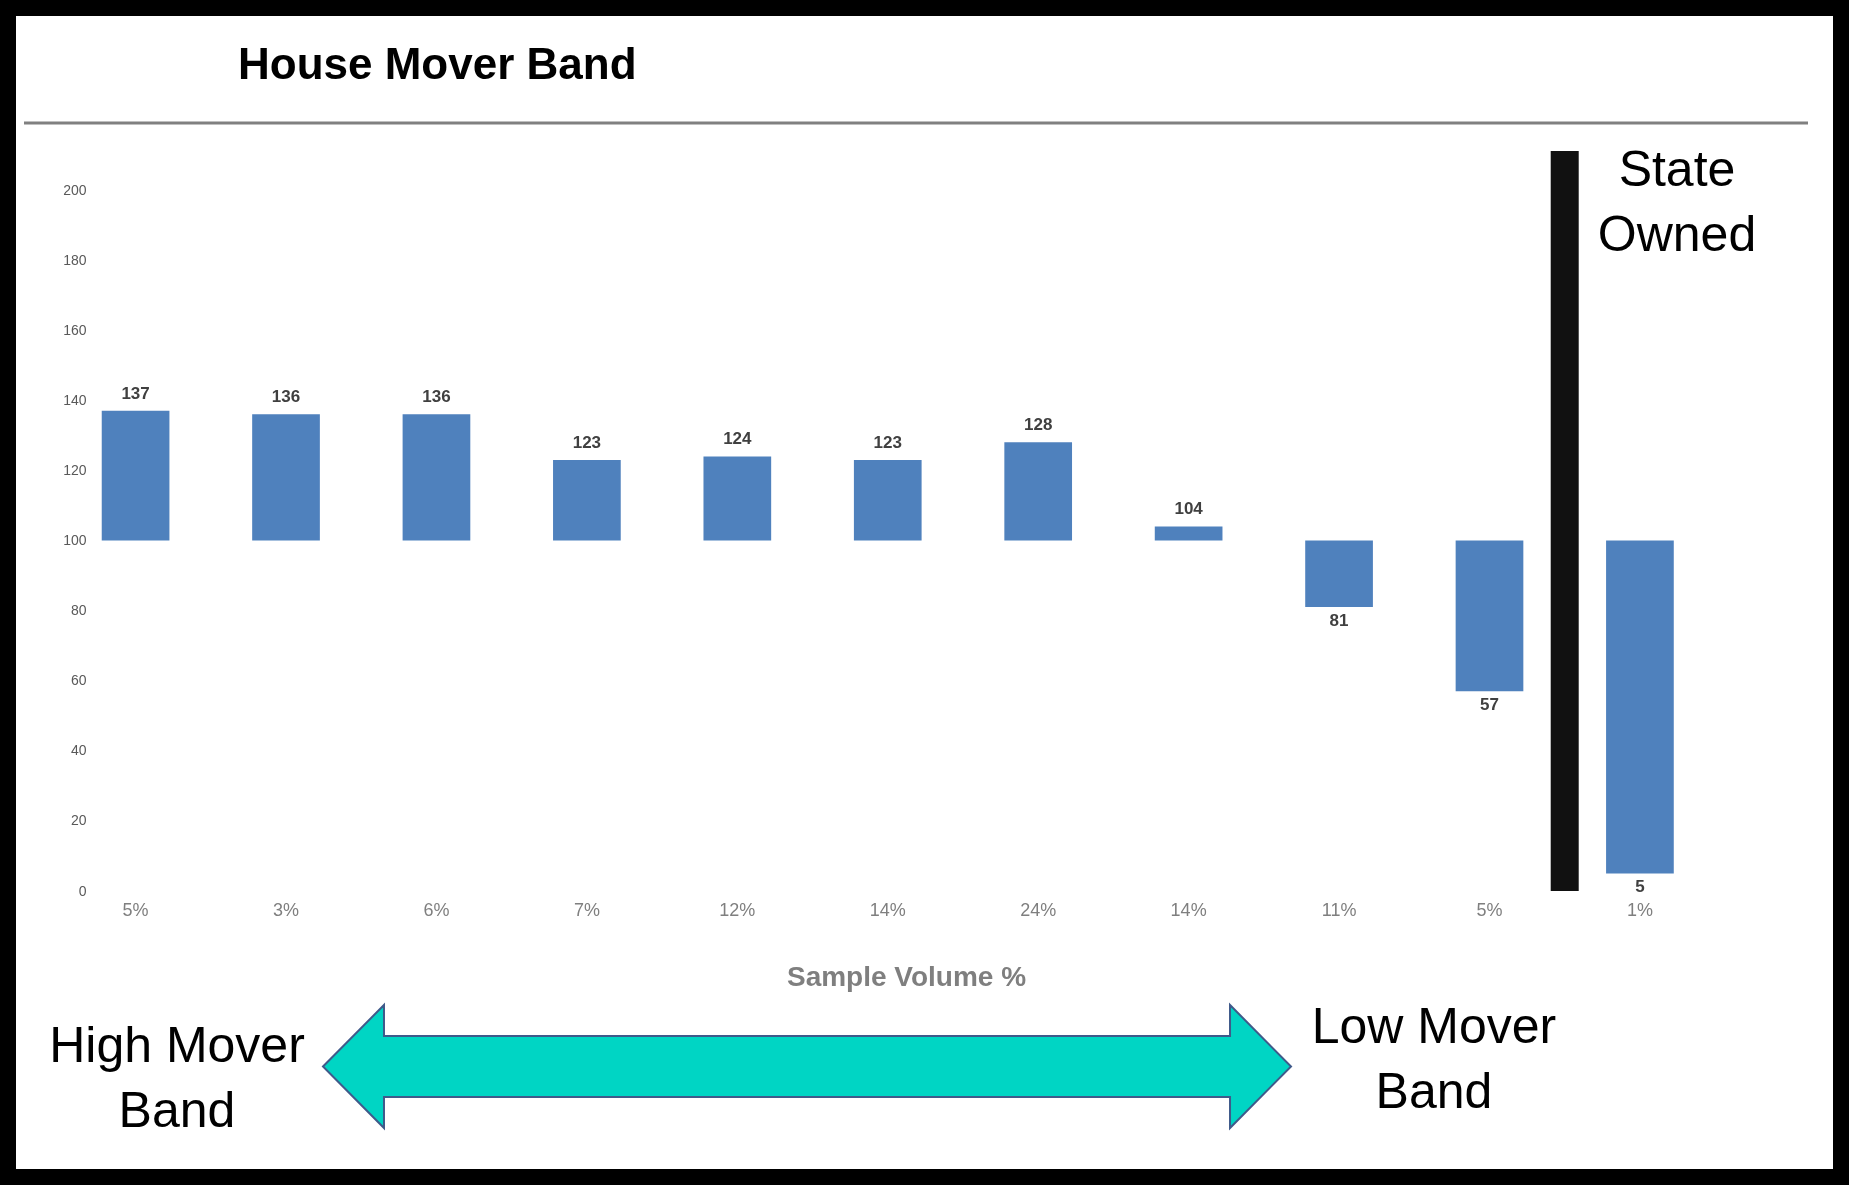 This screenshot has height=1185, width=1849. What do you see at coordinates (75, 259) in the screenshot?
I see `y-tick-label: 180` at bounding box center [75, 259].